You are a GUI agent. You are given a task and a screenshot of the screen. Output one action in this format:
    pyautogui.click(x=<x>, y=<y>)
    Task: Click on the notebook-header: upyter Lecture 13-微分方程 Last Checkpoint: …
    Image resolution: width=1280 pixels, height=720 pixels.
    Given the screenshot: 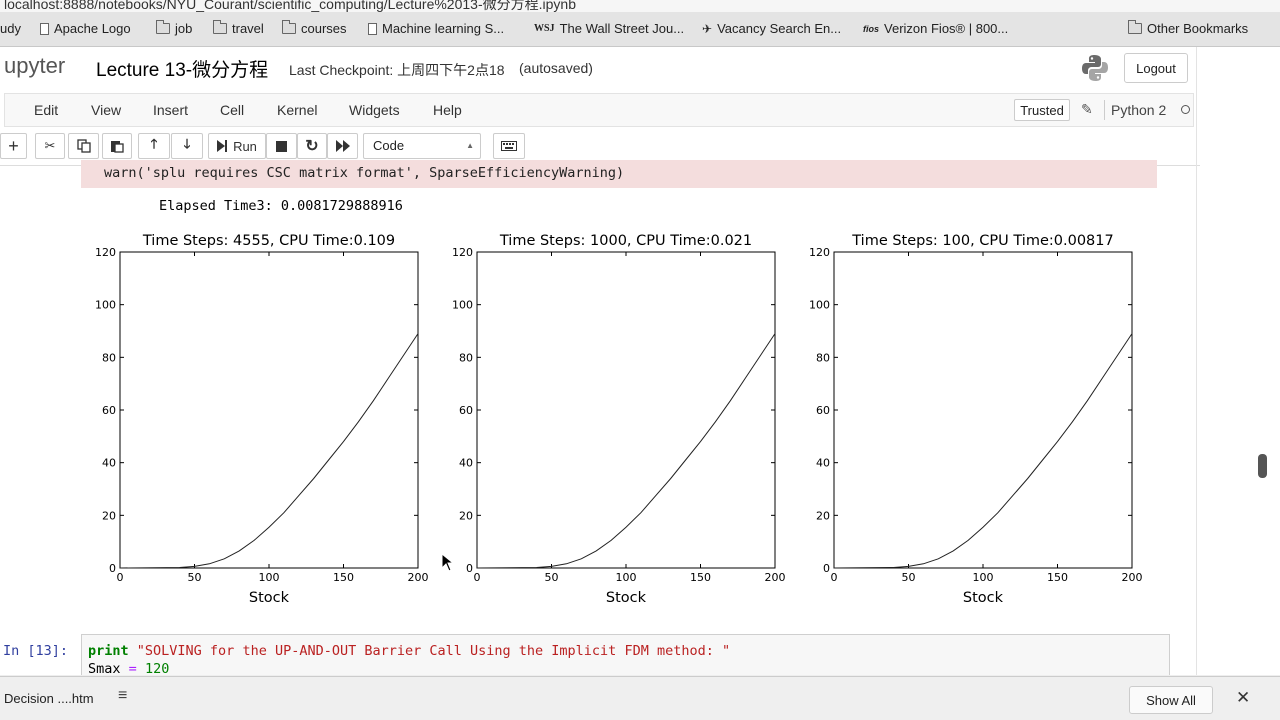 What is the action you would take?
    pyautogui.click(x=640, y=67)
    